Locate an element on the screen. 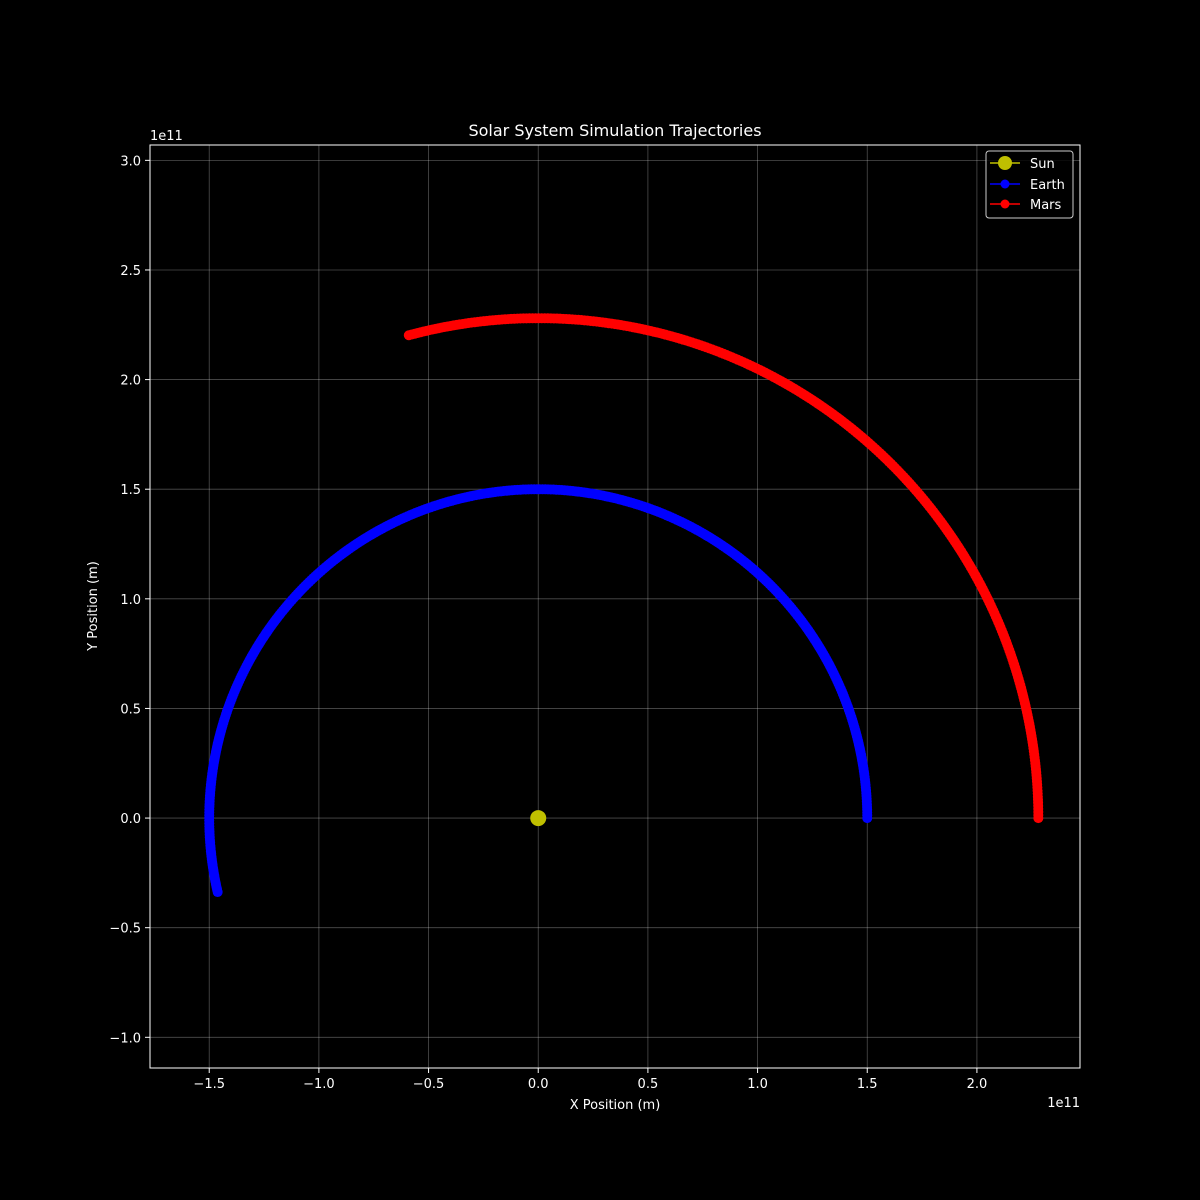 Image resolution: width=1200 pixels, height=1200 pixels. y-tick-label: −0.5 is located at coordinates (125, 929).